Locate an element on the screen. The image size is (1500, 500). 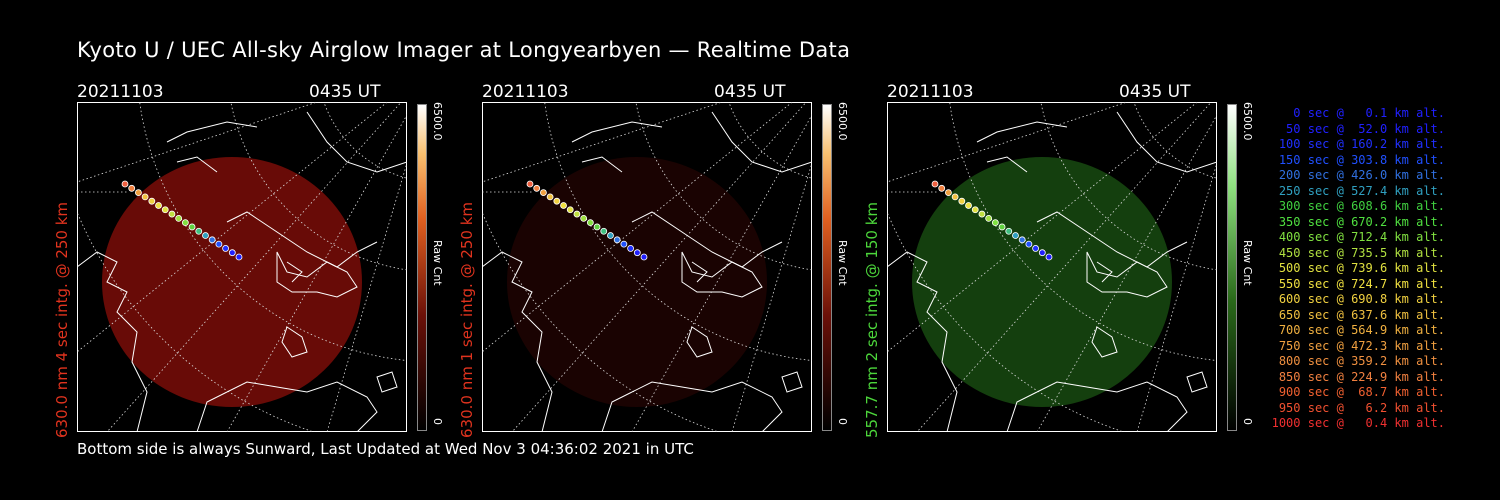
legend-entry: 850 sec @ 224.9 km alt. is located at coordinates (1361, 376).